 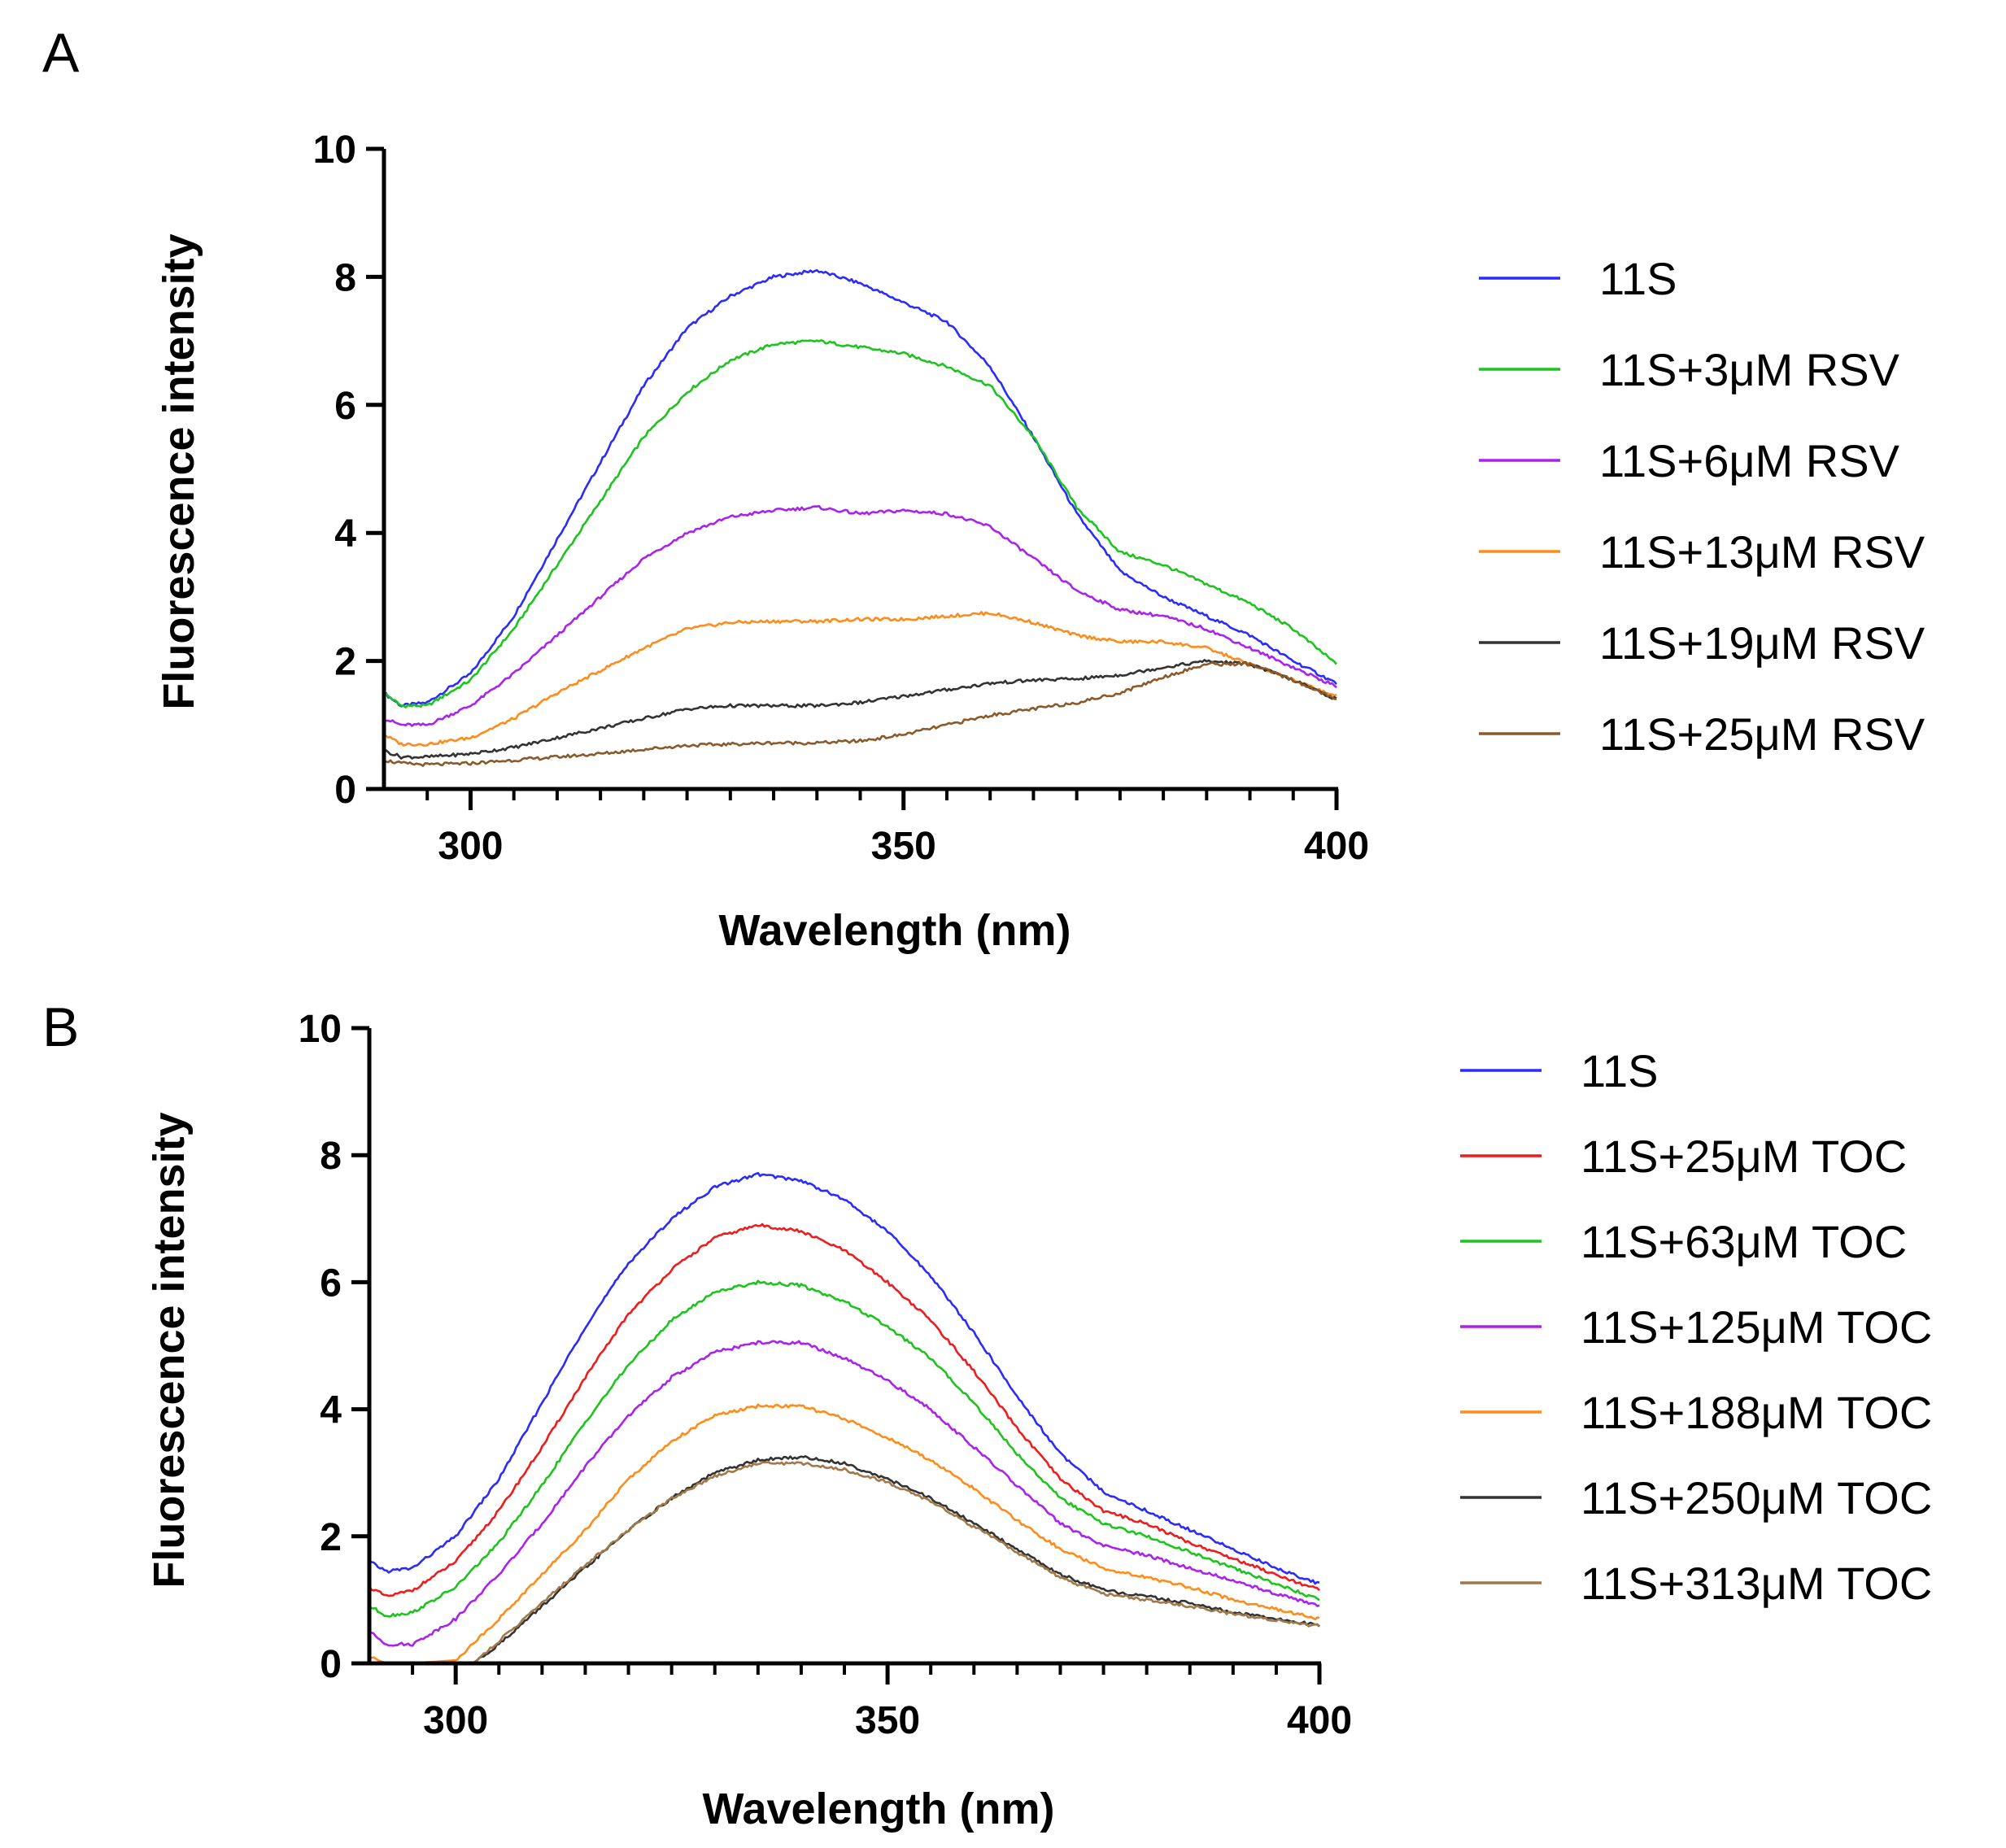 I want to click on panel-a-legend-label: 11S+13μM RSV, so click(x=1762, y=552).